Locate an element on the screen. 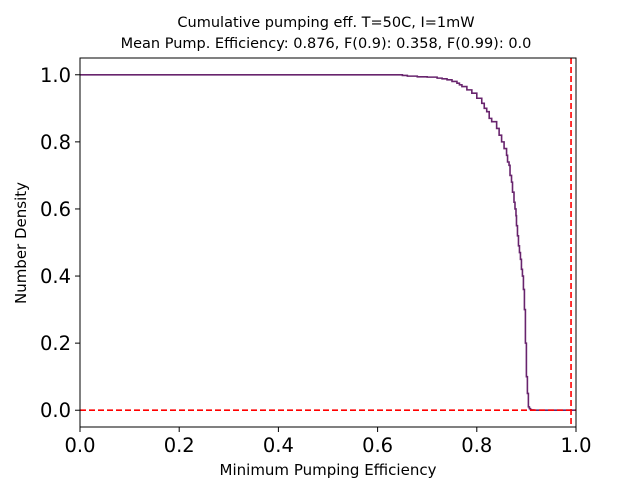 This screenshot has width=640, height=480. chart-title: Cumulative pumping eff. T=50C, I=1mW is located at coordinates (325, 23).